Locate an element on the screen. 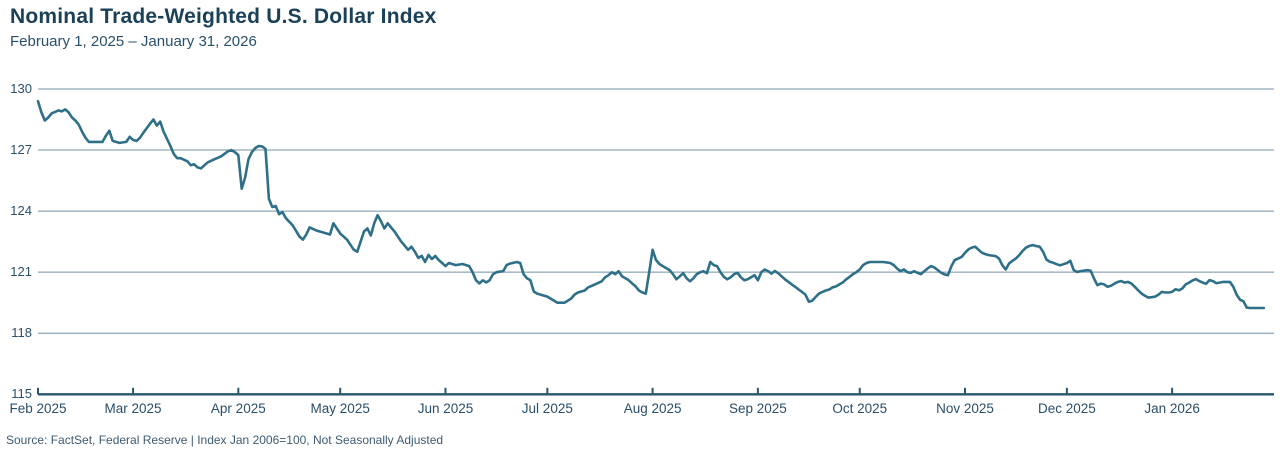 This screenshot has width=1280, height=453. x-axis-label: Jul 2025 is located at coordinates (547, 408).